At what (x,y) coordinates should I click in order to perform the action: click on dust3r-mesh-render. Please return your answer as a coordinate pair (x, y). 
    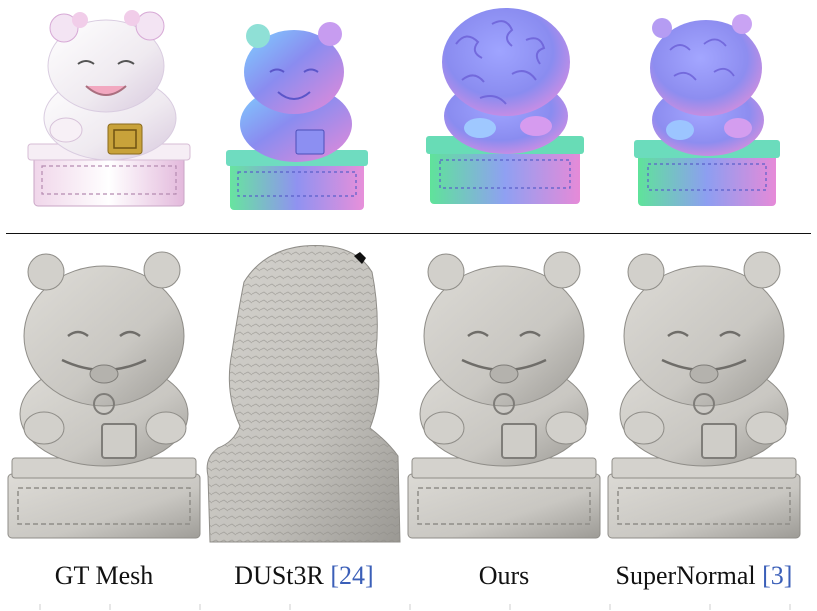
    Looking at the image, I should click on (303, 394).